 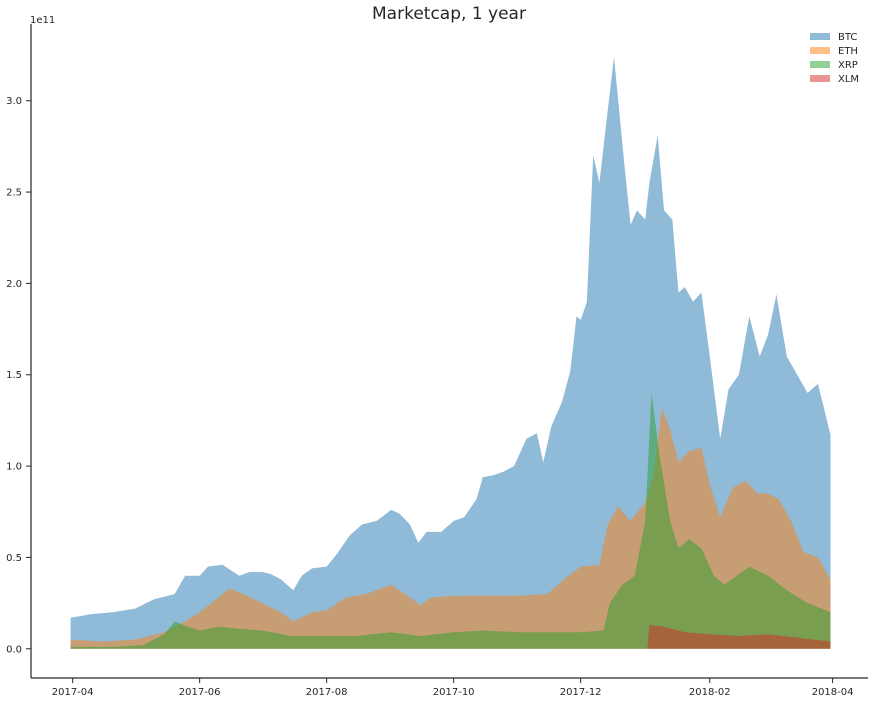 What do you see at coordinates (848, 65) in the screenshot?
I see `legend-label-xrp: XRP` at bounding box center [848, 65].